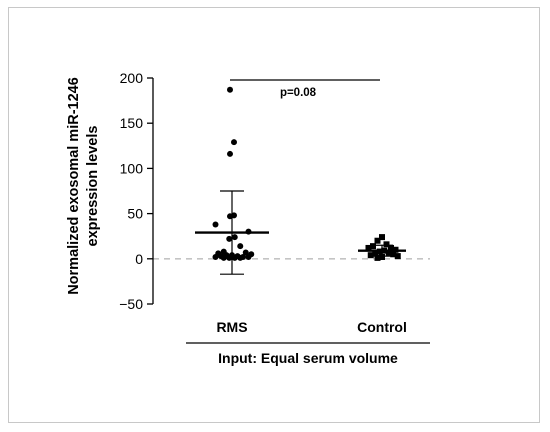 The width and height of the screenshot is (550, 432). I want to click on p-value-annotation: p=0.08, so click(298, 93).